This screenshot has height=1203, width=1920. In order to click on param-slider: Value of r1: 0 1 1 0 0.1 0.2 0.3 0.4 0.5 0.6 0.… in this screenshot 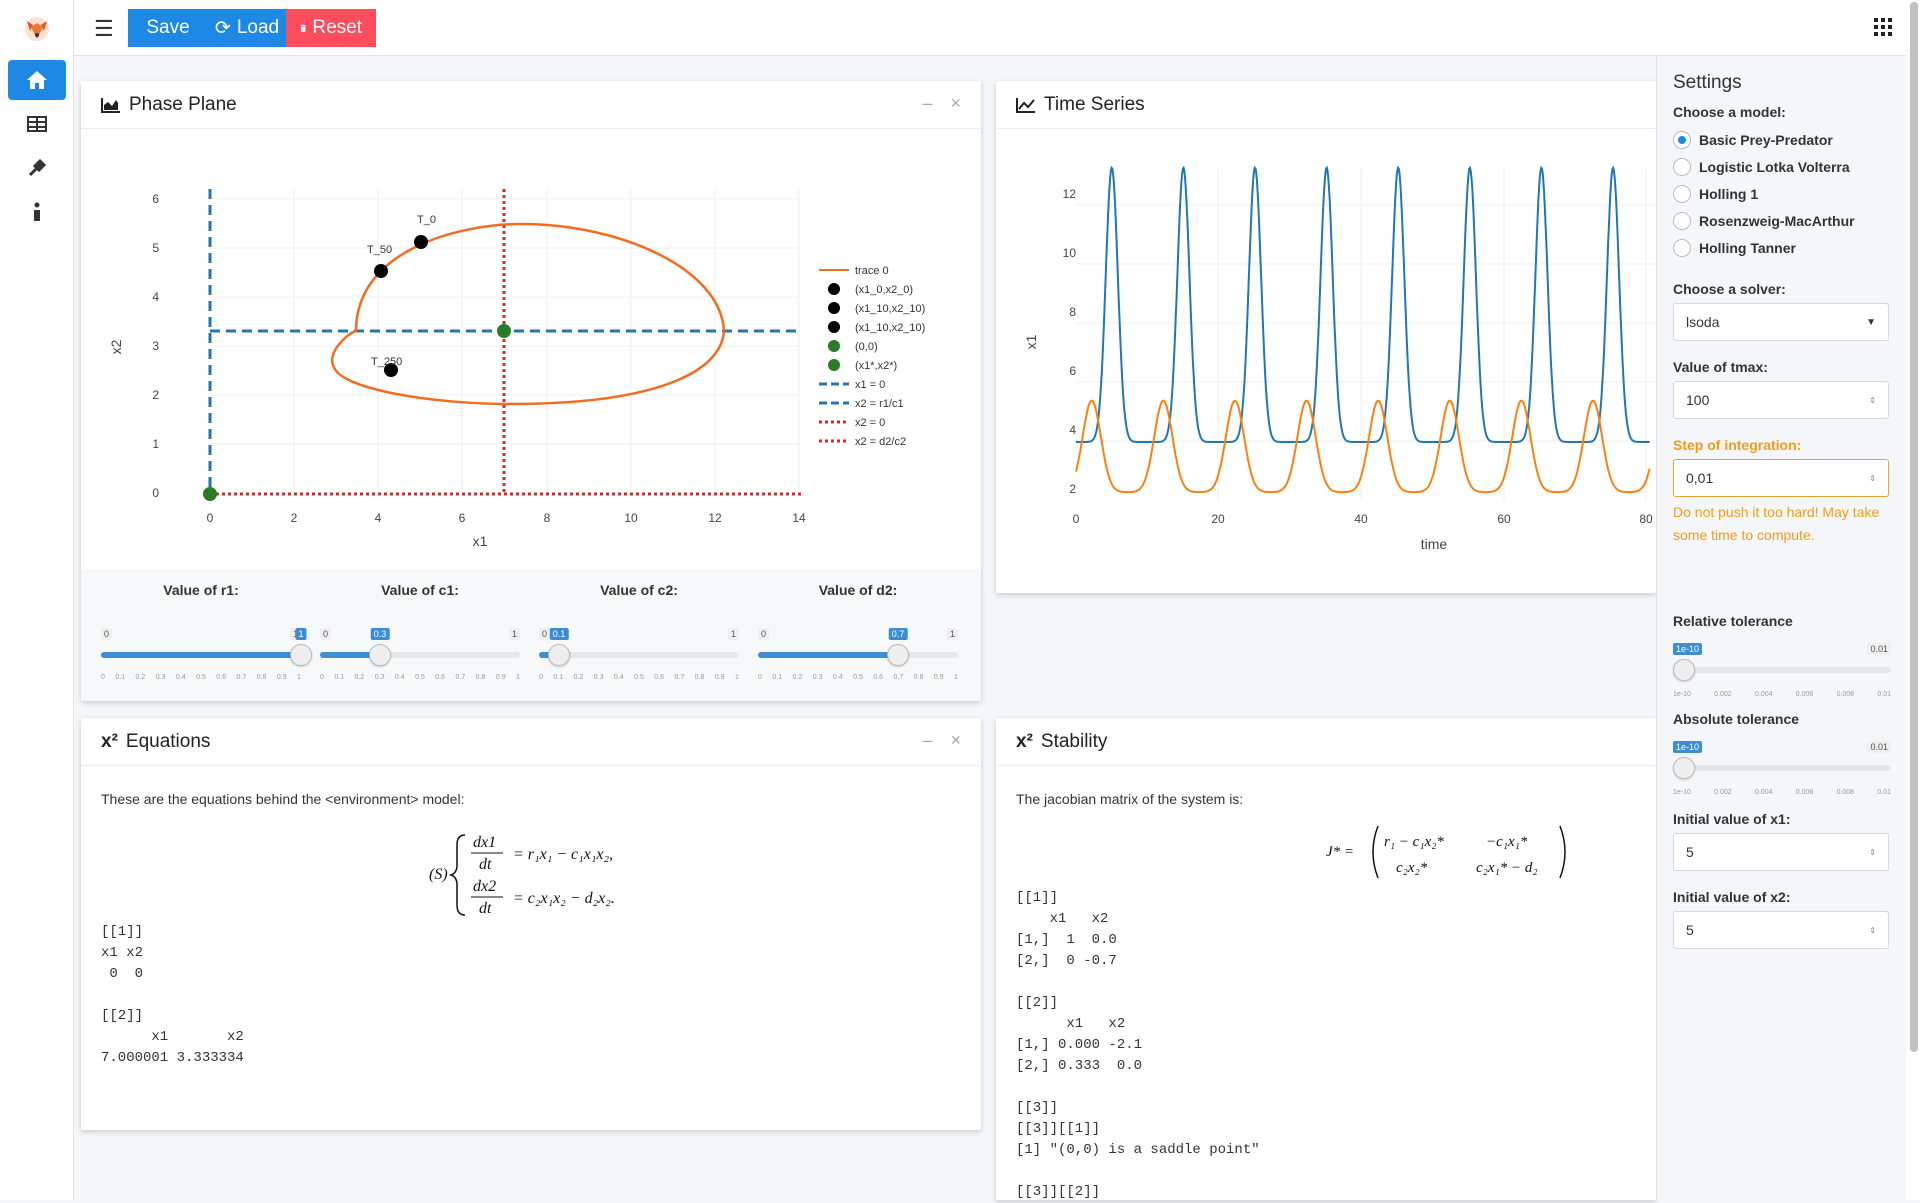, I will do `click(206, 631)`.